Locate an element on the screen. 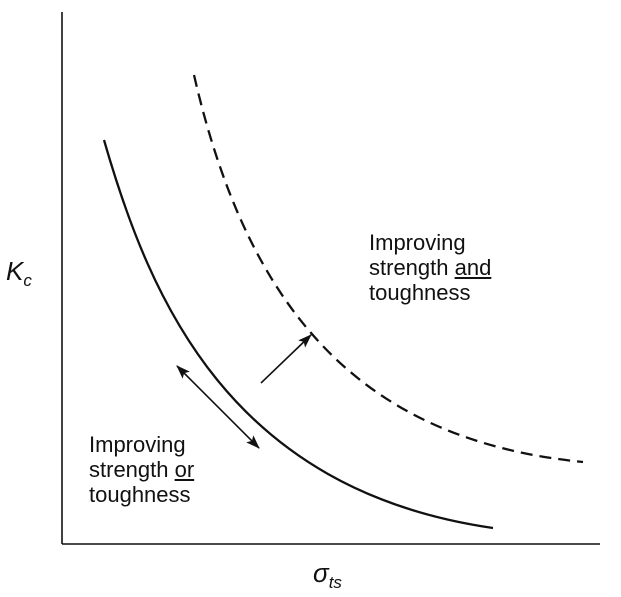 The width and height of the screenshot is (621, 597). upper-annotation-line2: strength and is located at coordinates (430, 267).